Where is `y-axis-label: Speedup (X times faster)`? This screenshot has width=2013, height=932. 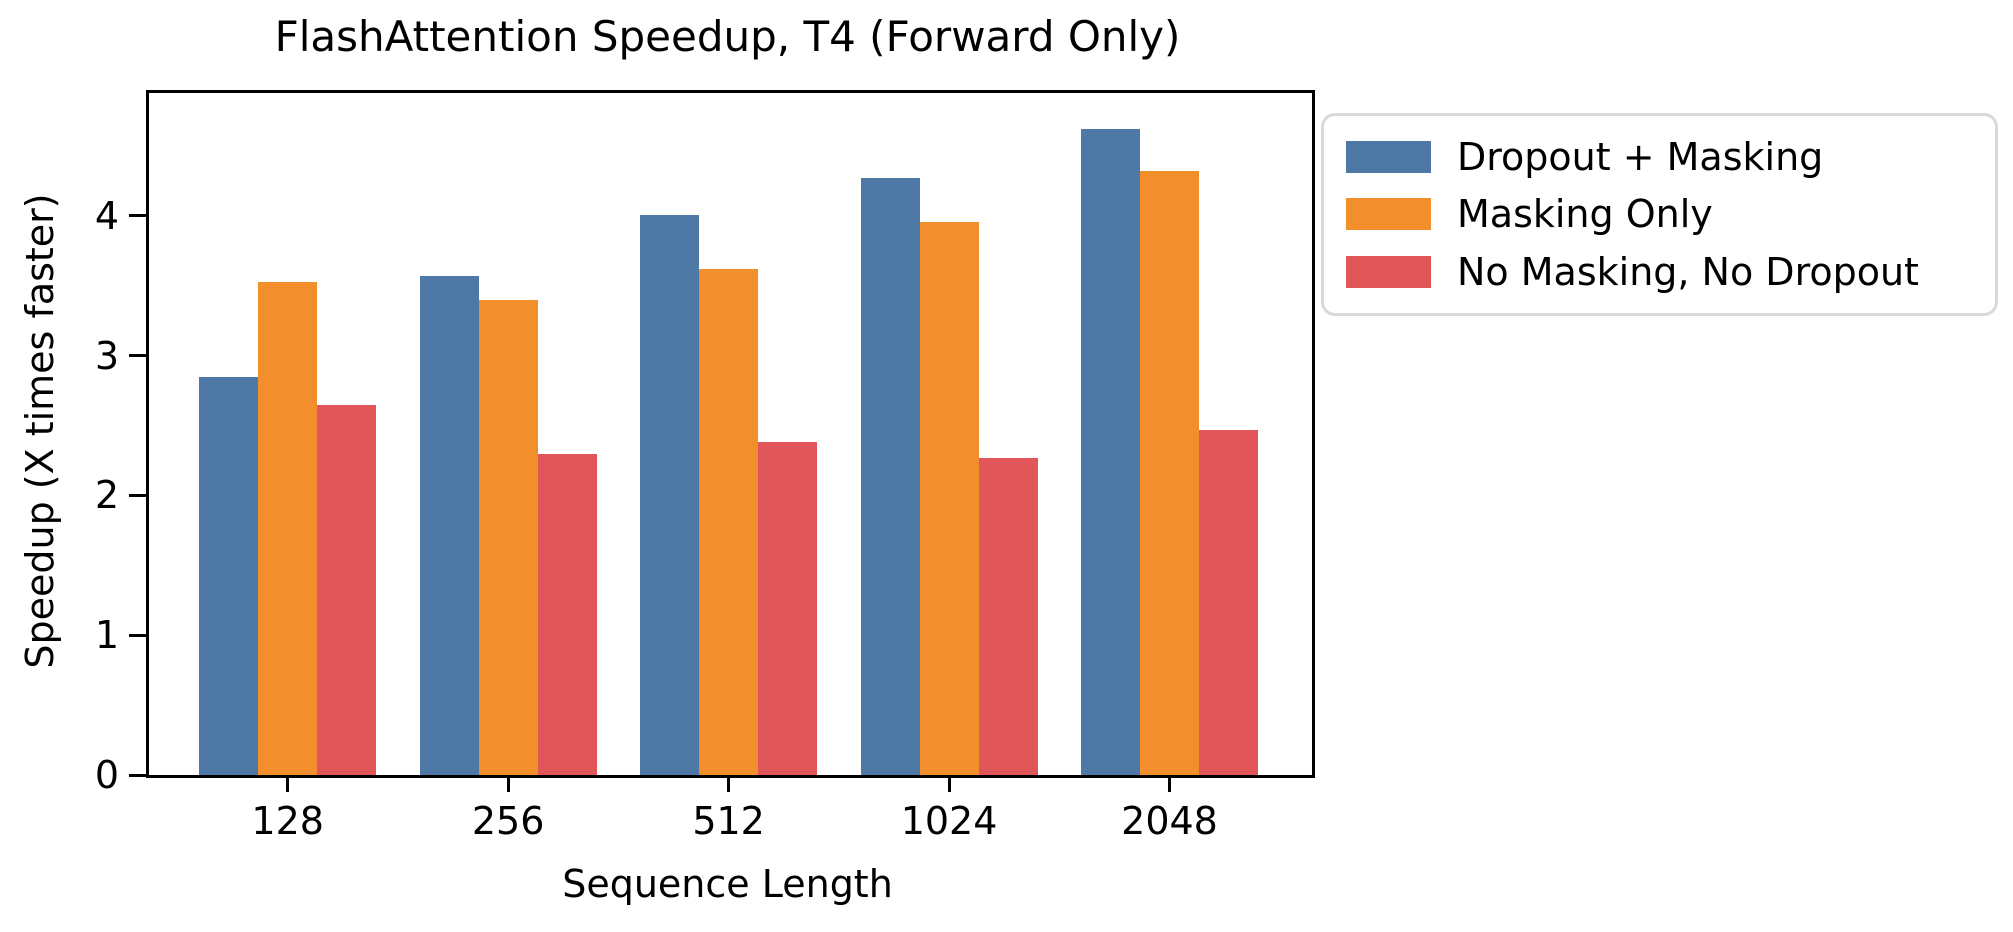 y-axis-label: Speedup (X times faster) is located at coordinates (40, 431).